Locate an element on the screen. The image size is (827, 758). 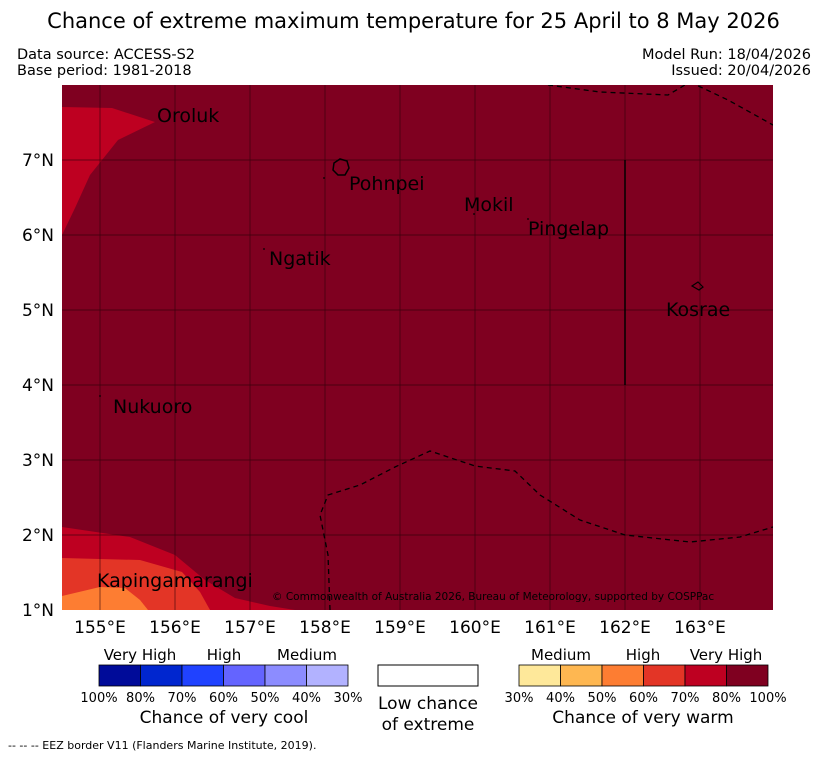
x-tick-161: 161°E is located at coordinates (550, 628).